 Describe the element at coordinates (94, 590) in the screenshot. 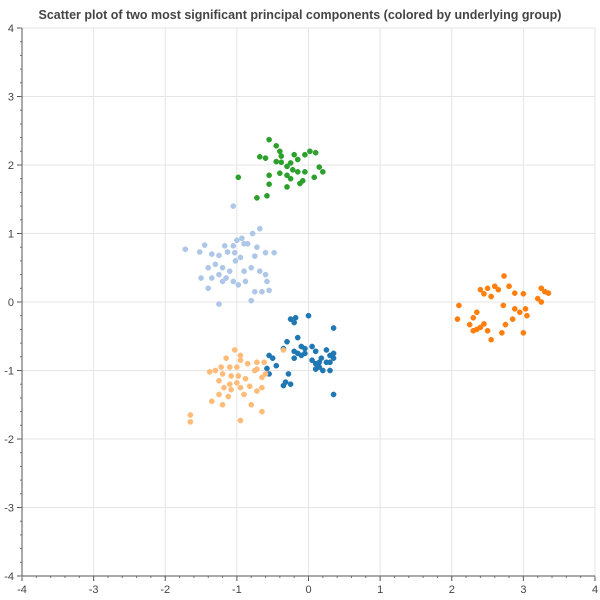

I see `x-tick-label: -3` at that location.